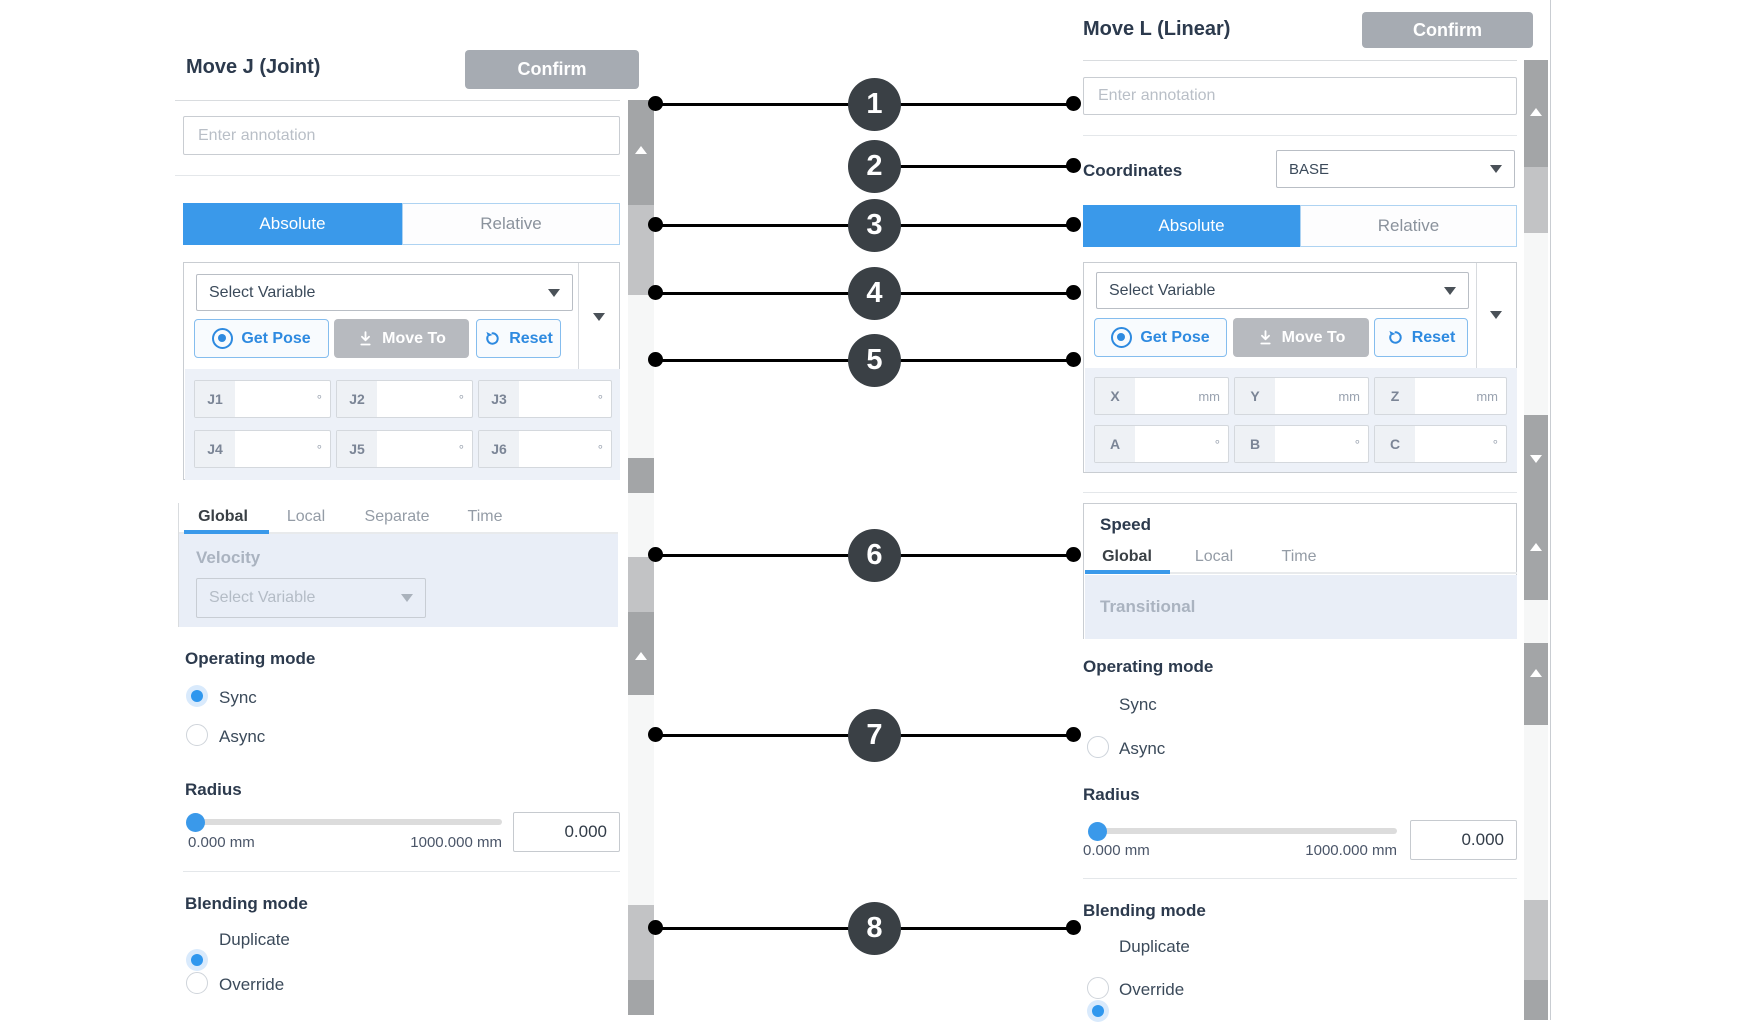 Image resolution: width=1761 pixels, height=1027 pixels. Describe the element at coordinates (1154, 946) in the screenshot. I see `right-radio-duplicate-label: Duplicate` at that location.